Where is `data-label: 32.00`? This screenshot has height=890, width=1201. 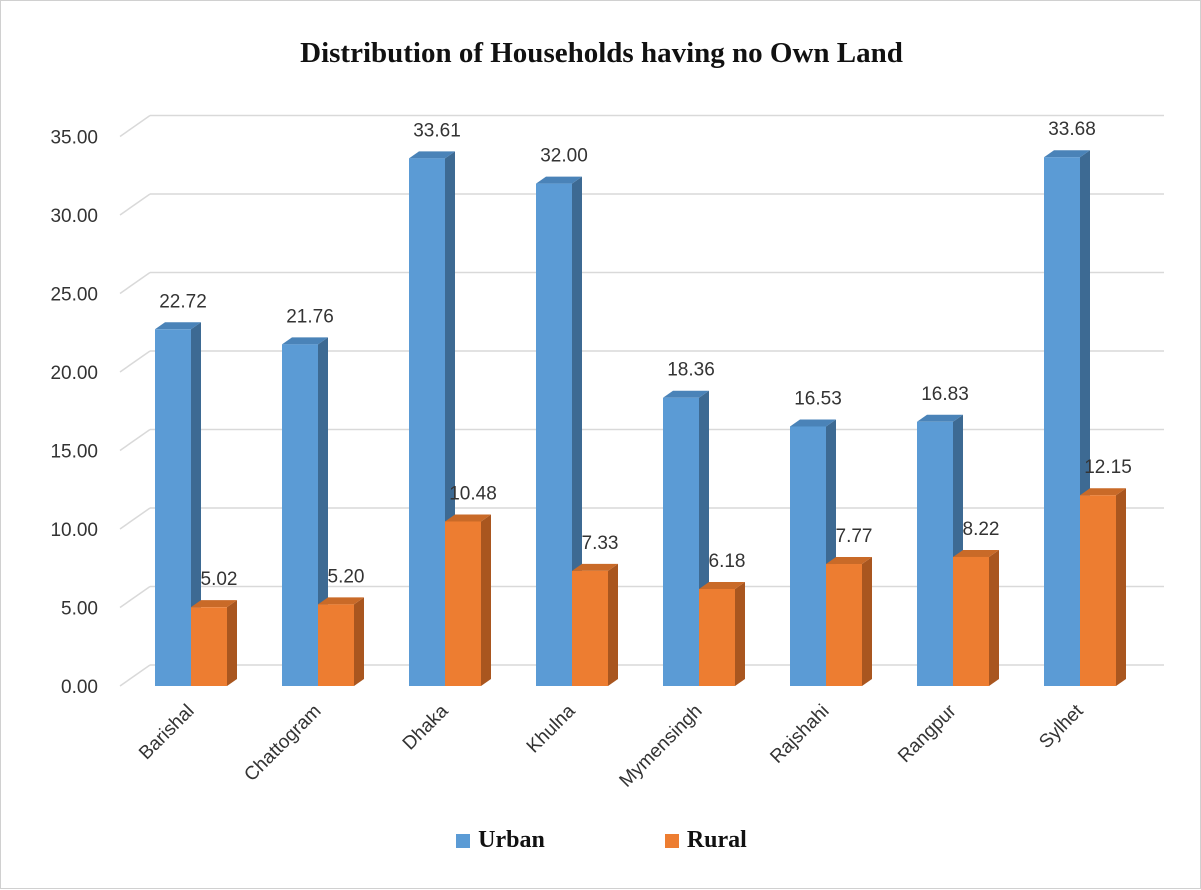 data-label: 32.00 is located at coordinates (564, 156).